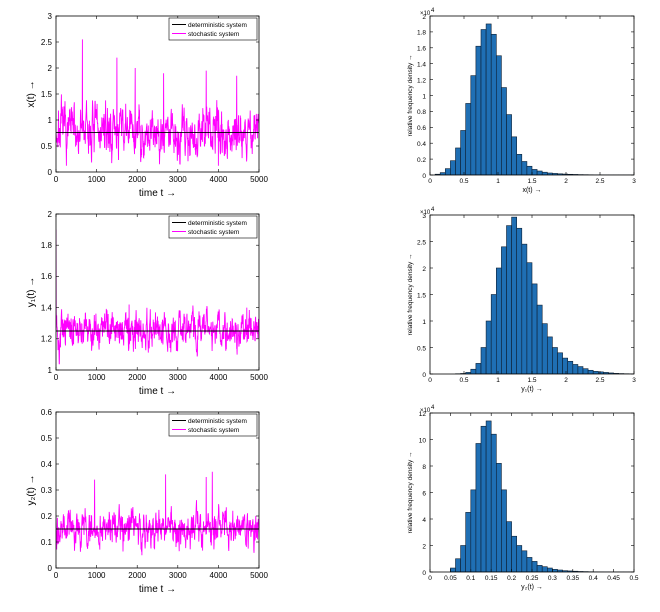 This screenshot has height=612, width=660. Describe the element at coordinates (634, 380) in the screenshot. I see `x-tick-label: 3` at that location.